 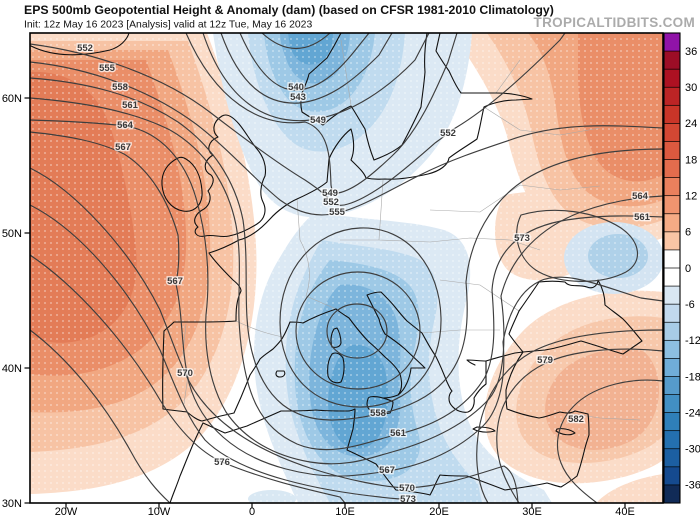 What do you see at coordinates (640, 196) in the screenshot?
I see `contour-value-label: 564` at bounding box center [640, 196].